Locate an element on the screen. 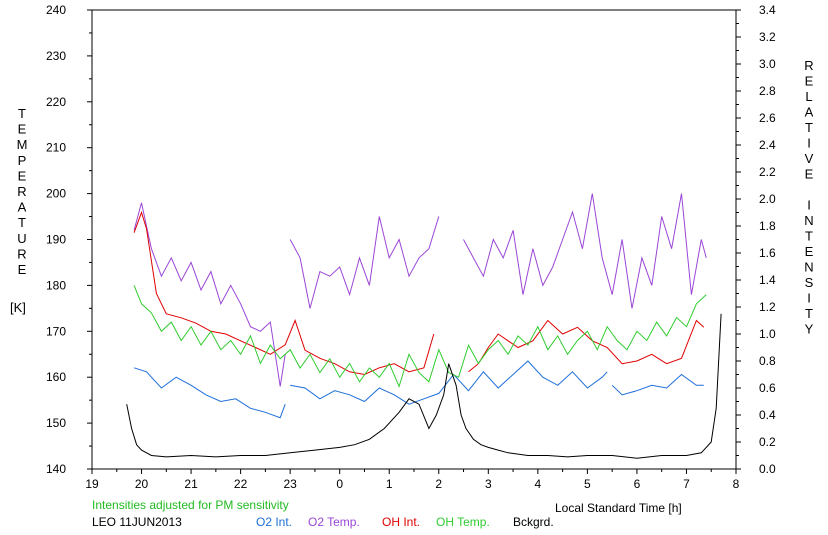 This screenshot has height=535, width=828. right-tick-label: 0.0 is located at coordinates (767, 469).